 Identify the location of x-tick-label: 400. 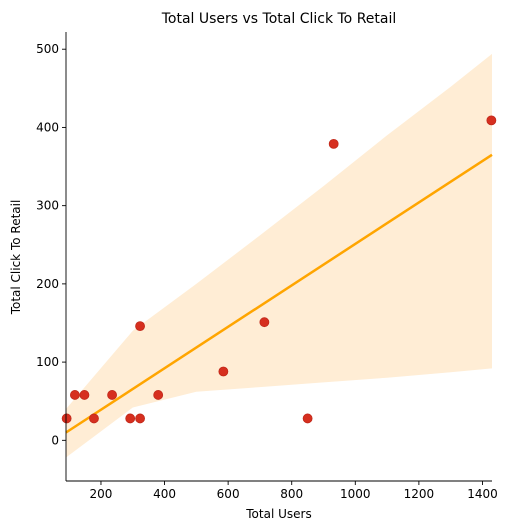
(164, 494).